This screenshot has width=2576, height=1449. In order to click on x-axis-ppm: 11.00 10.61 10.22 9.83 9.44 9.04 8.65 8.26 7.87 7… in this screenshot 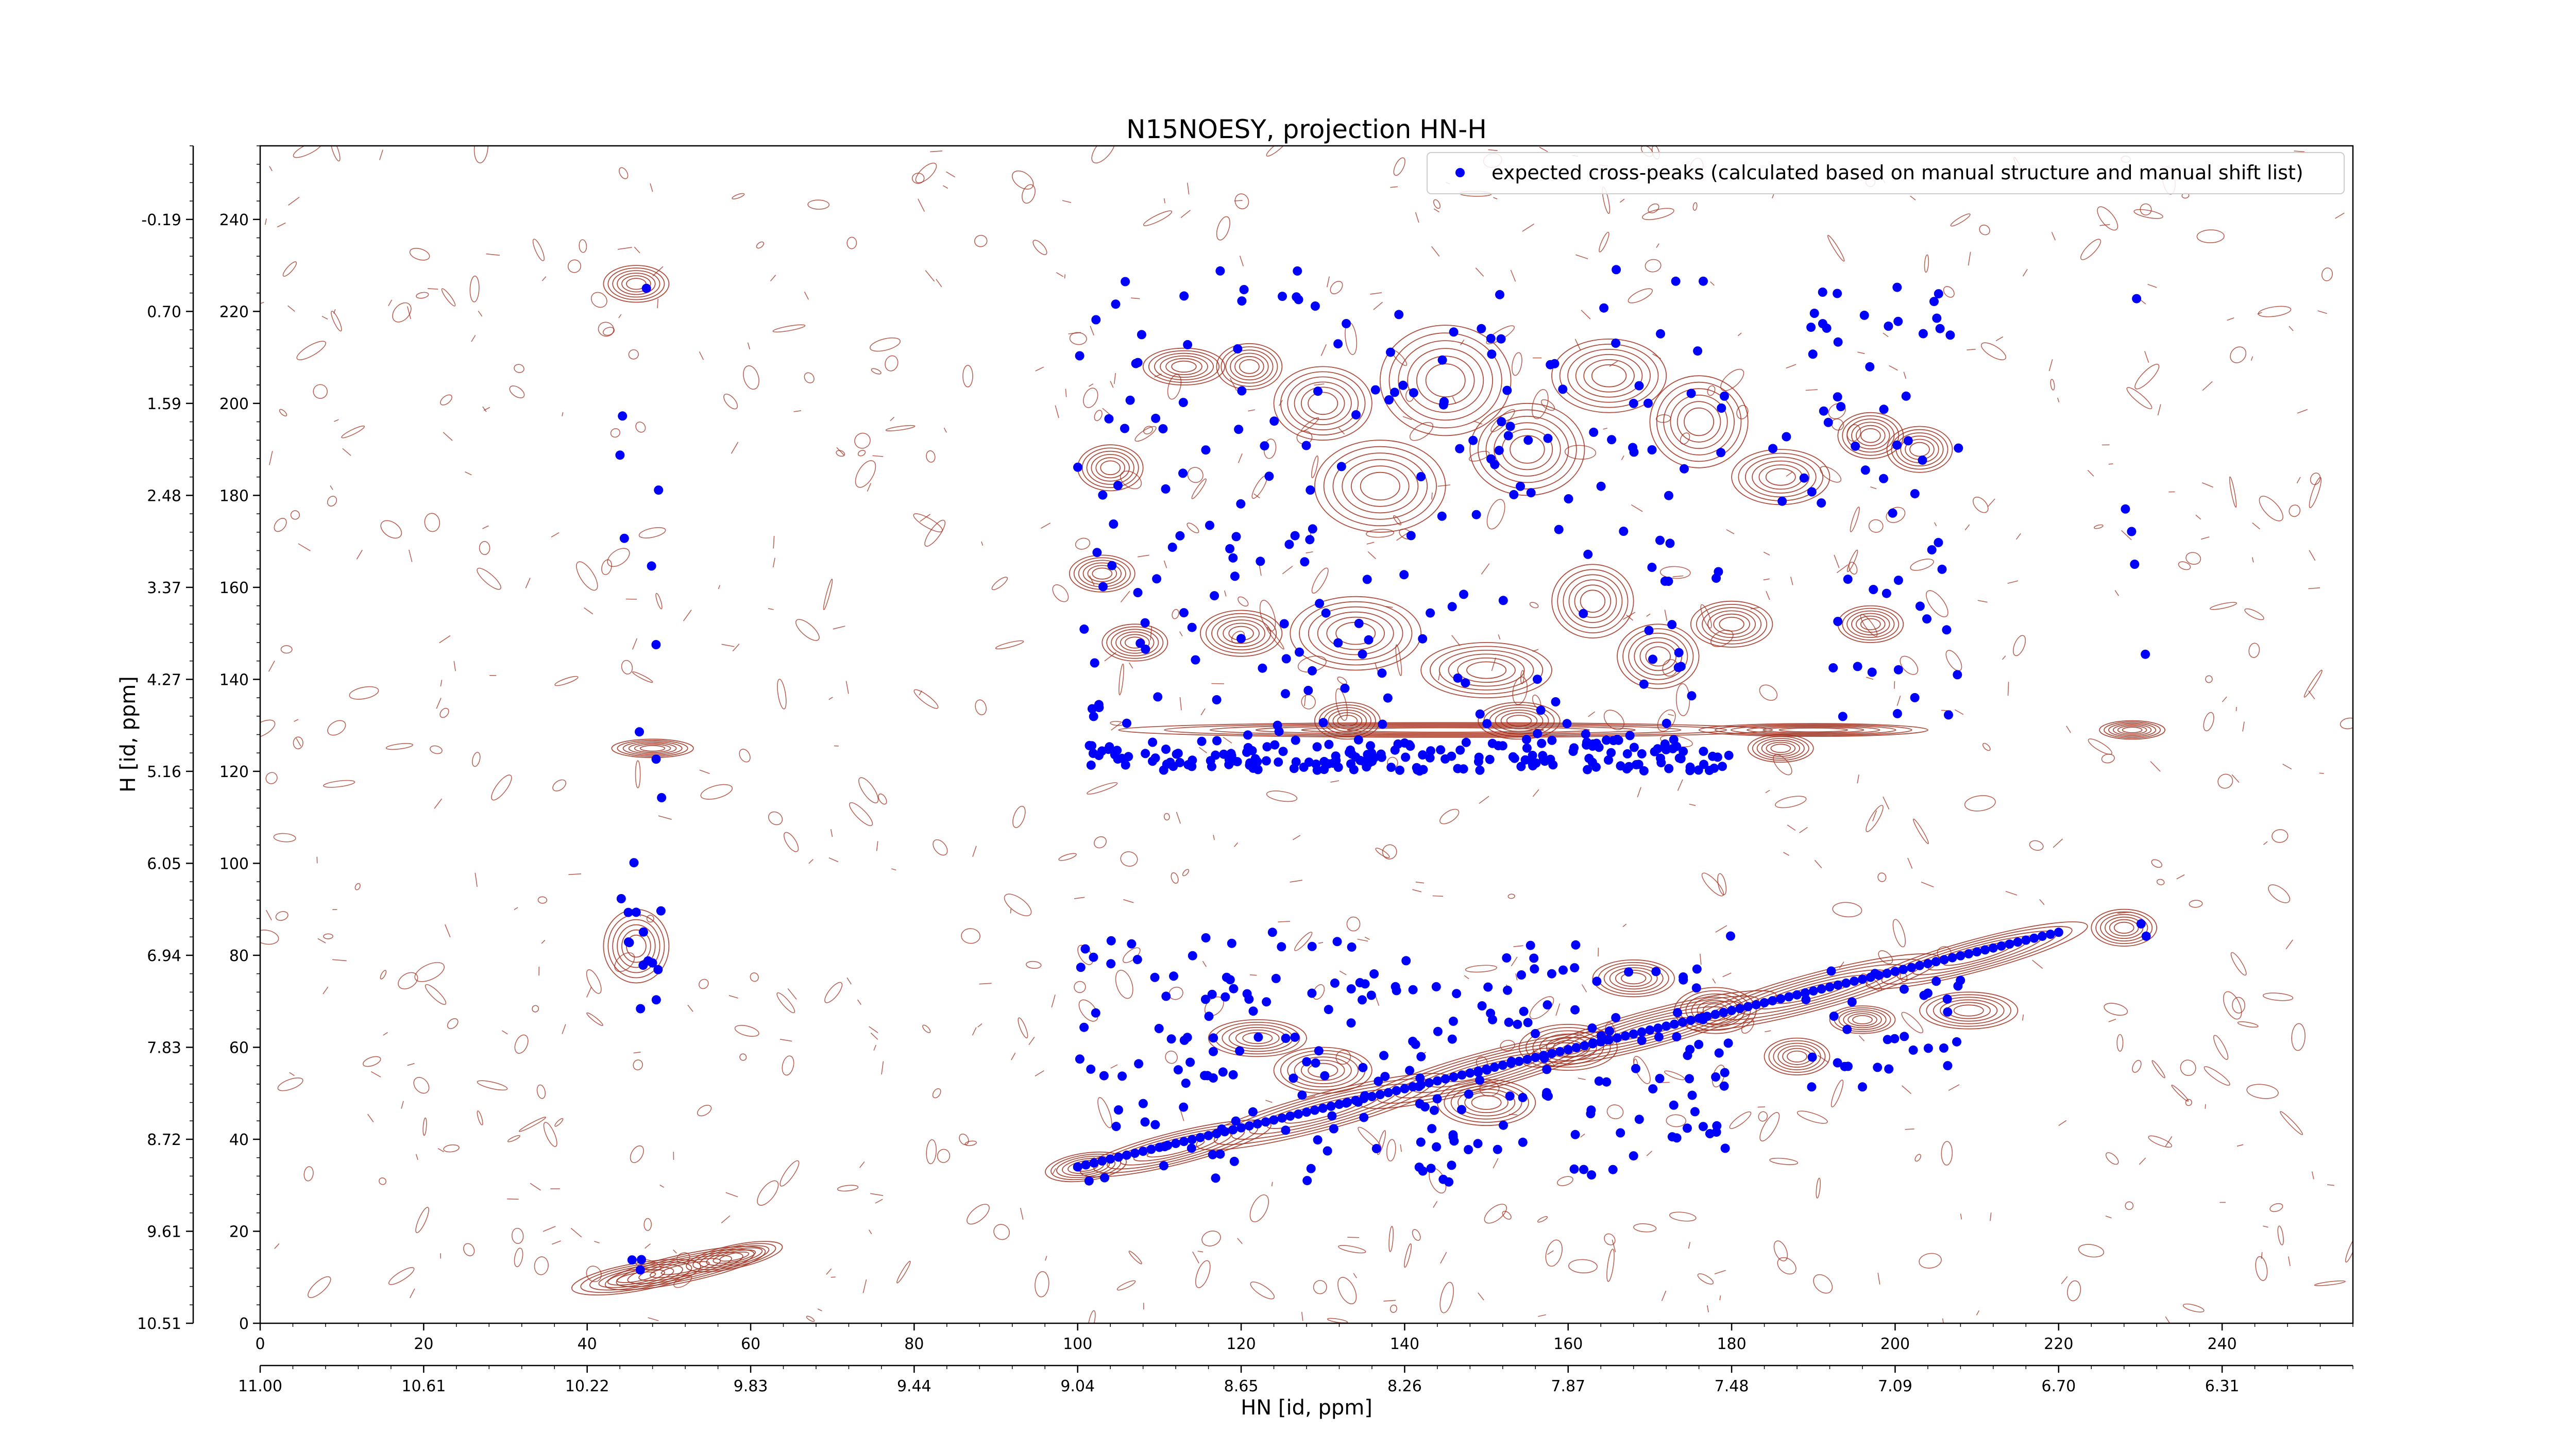, I will do `click(1295, 1379)`.